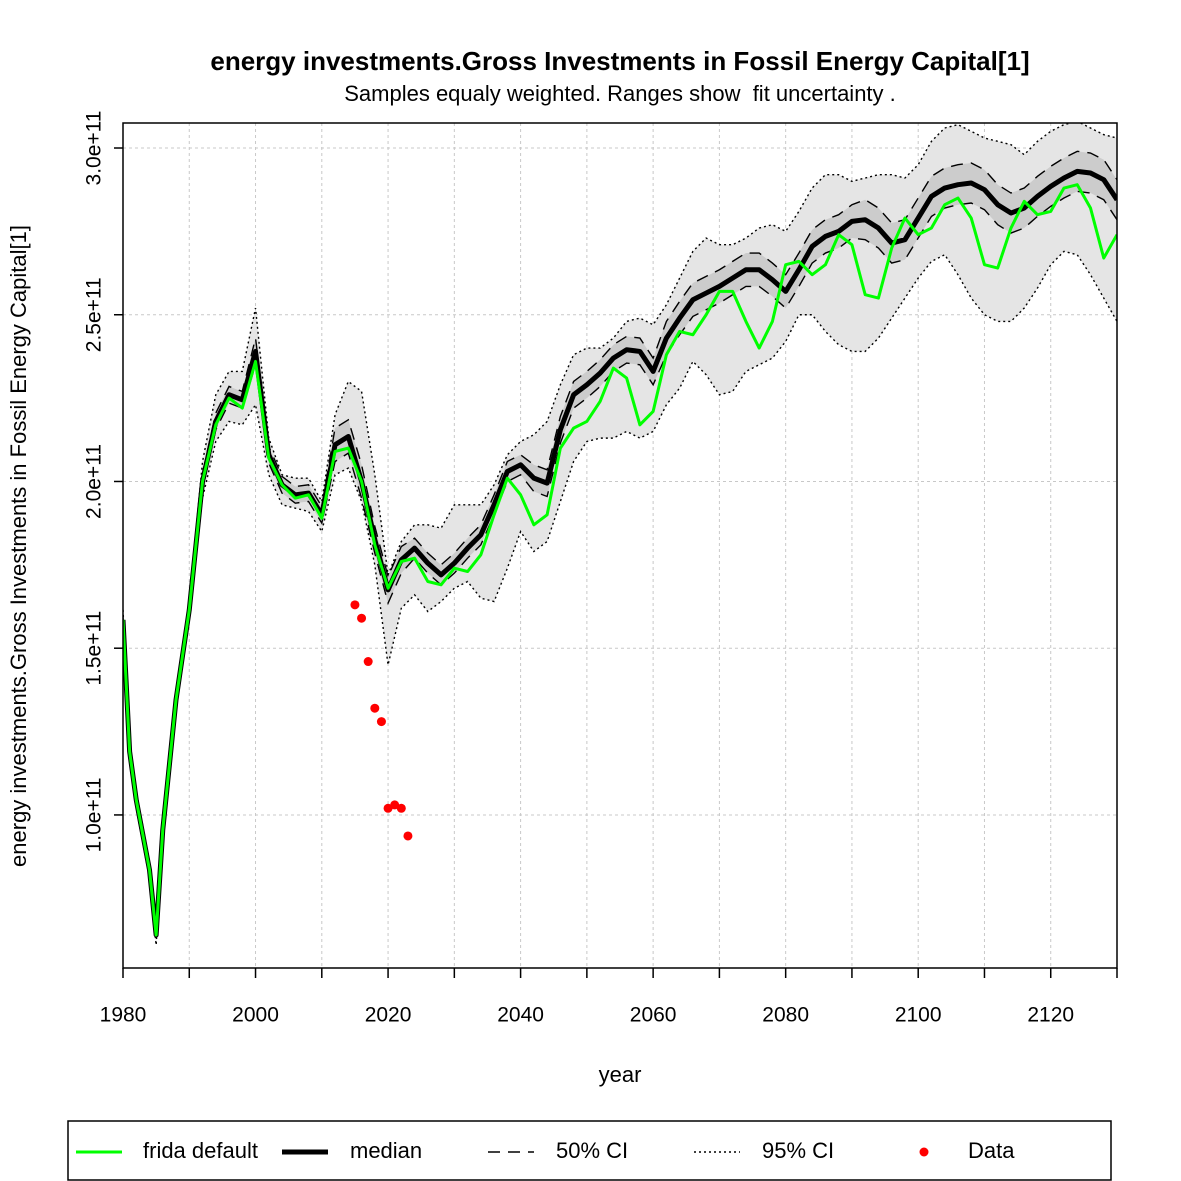  I want to click on legend-label: median, so click(386, 1150).